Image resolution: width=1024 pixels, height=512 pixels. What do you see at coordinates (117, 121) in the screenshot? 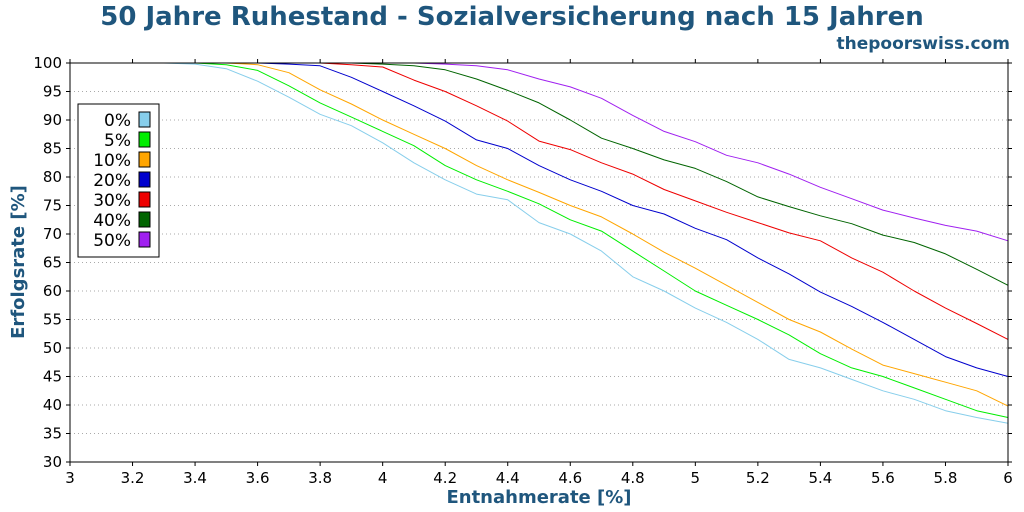
I see `legend-label: 0%` at bounding box center [117, 121].